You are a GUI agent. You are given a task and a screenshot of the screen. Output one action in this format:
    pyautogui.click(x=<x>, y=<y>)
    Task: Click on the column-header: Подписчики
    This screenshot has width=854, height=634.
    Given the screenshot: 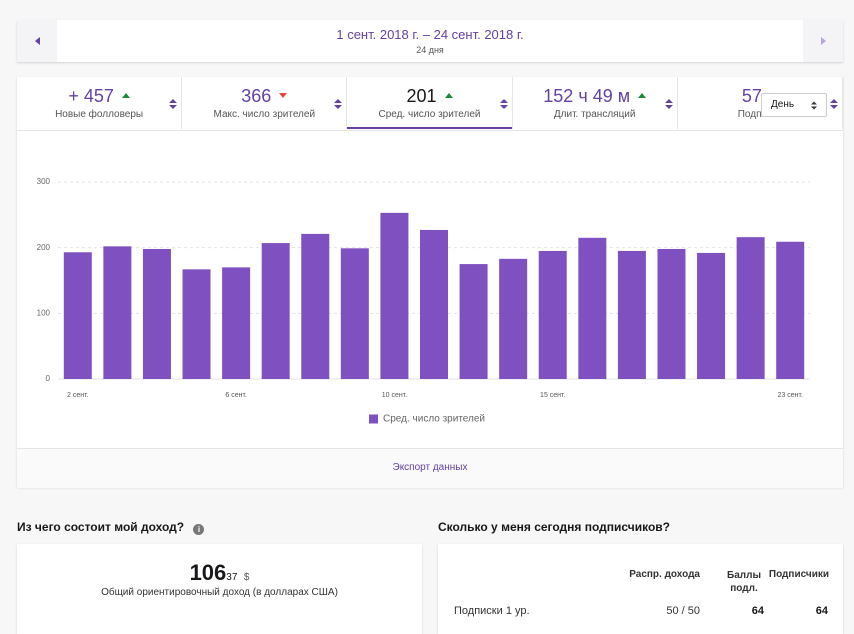 What is the action you would take?
    pyautogui.click(x=798, y=574)
    